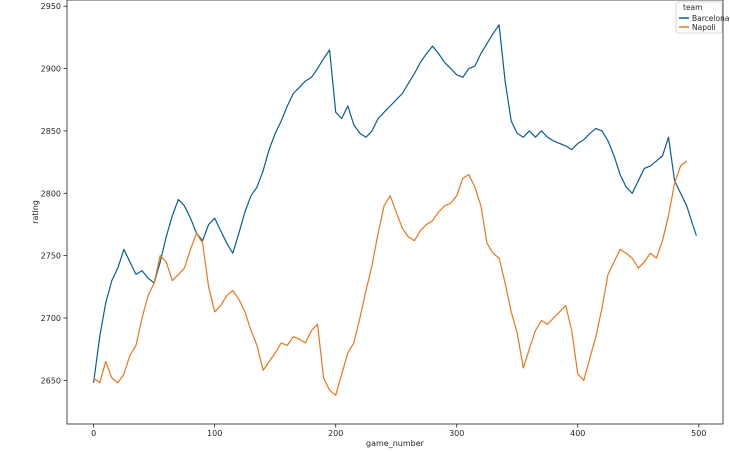 This screenshot has width=730, height=453. Describe the element at coordinates (335, 433) in the screenshot. I see `x-tick-label: 200` at that location.